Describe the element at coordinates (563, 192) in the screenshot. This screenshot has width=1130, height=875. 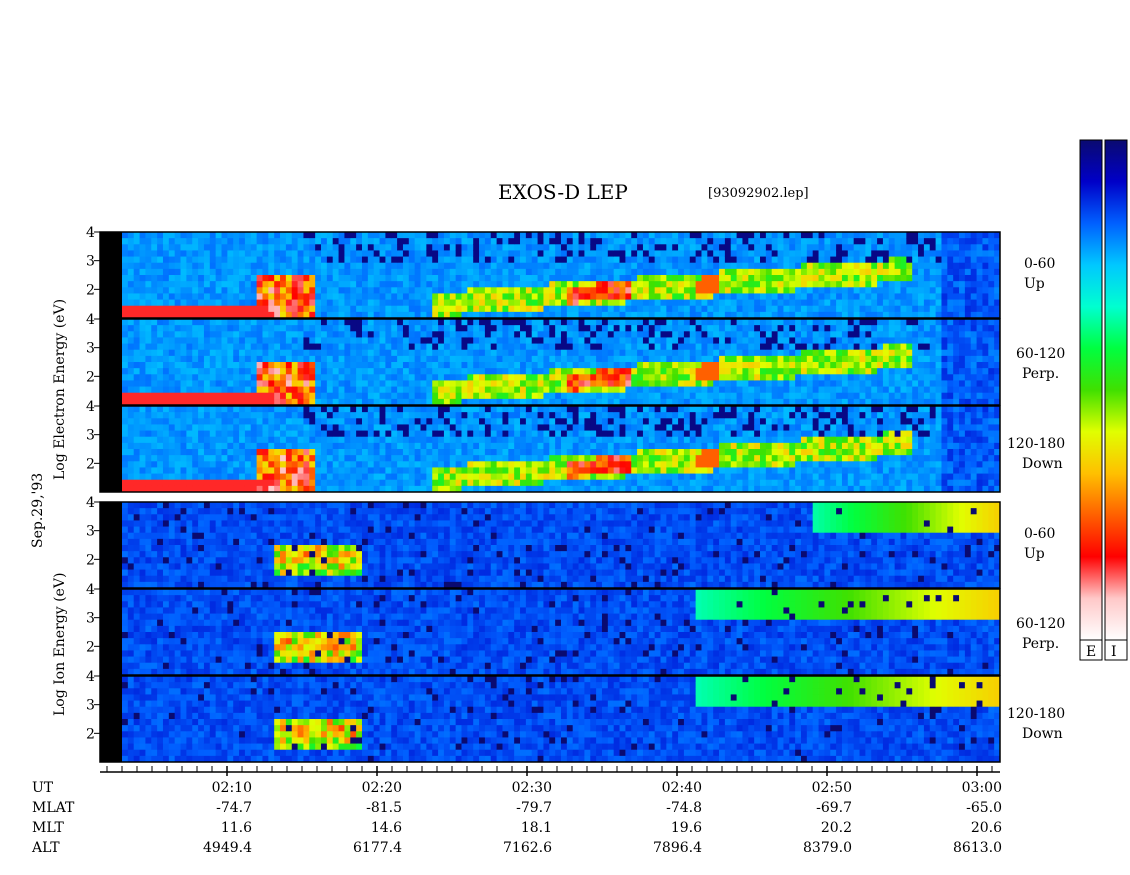
I see `chart-title: EXOS-D LEP` at that location.